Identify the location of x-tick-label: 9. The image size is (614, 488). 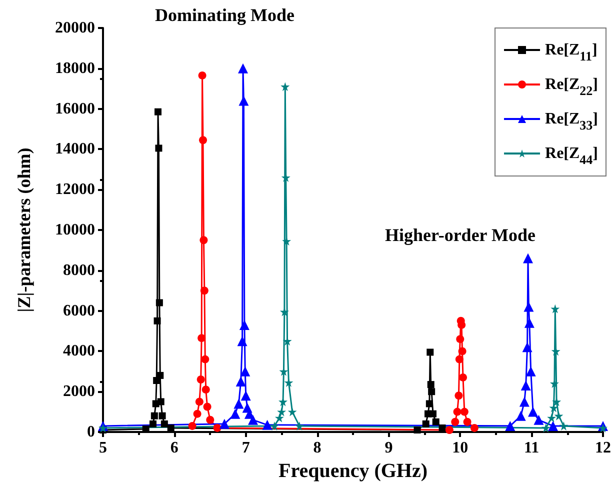
(388, 448).